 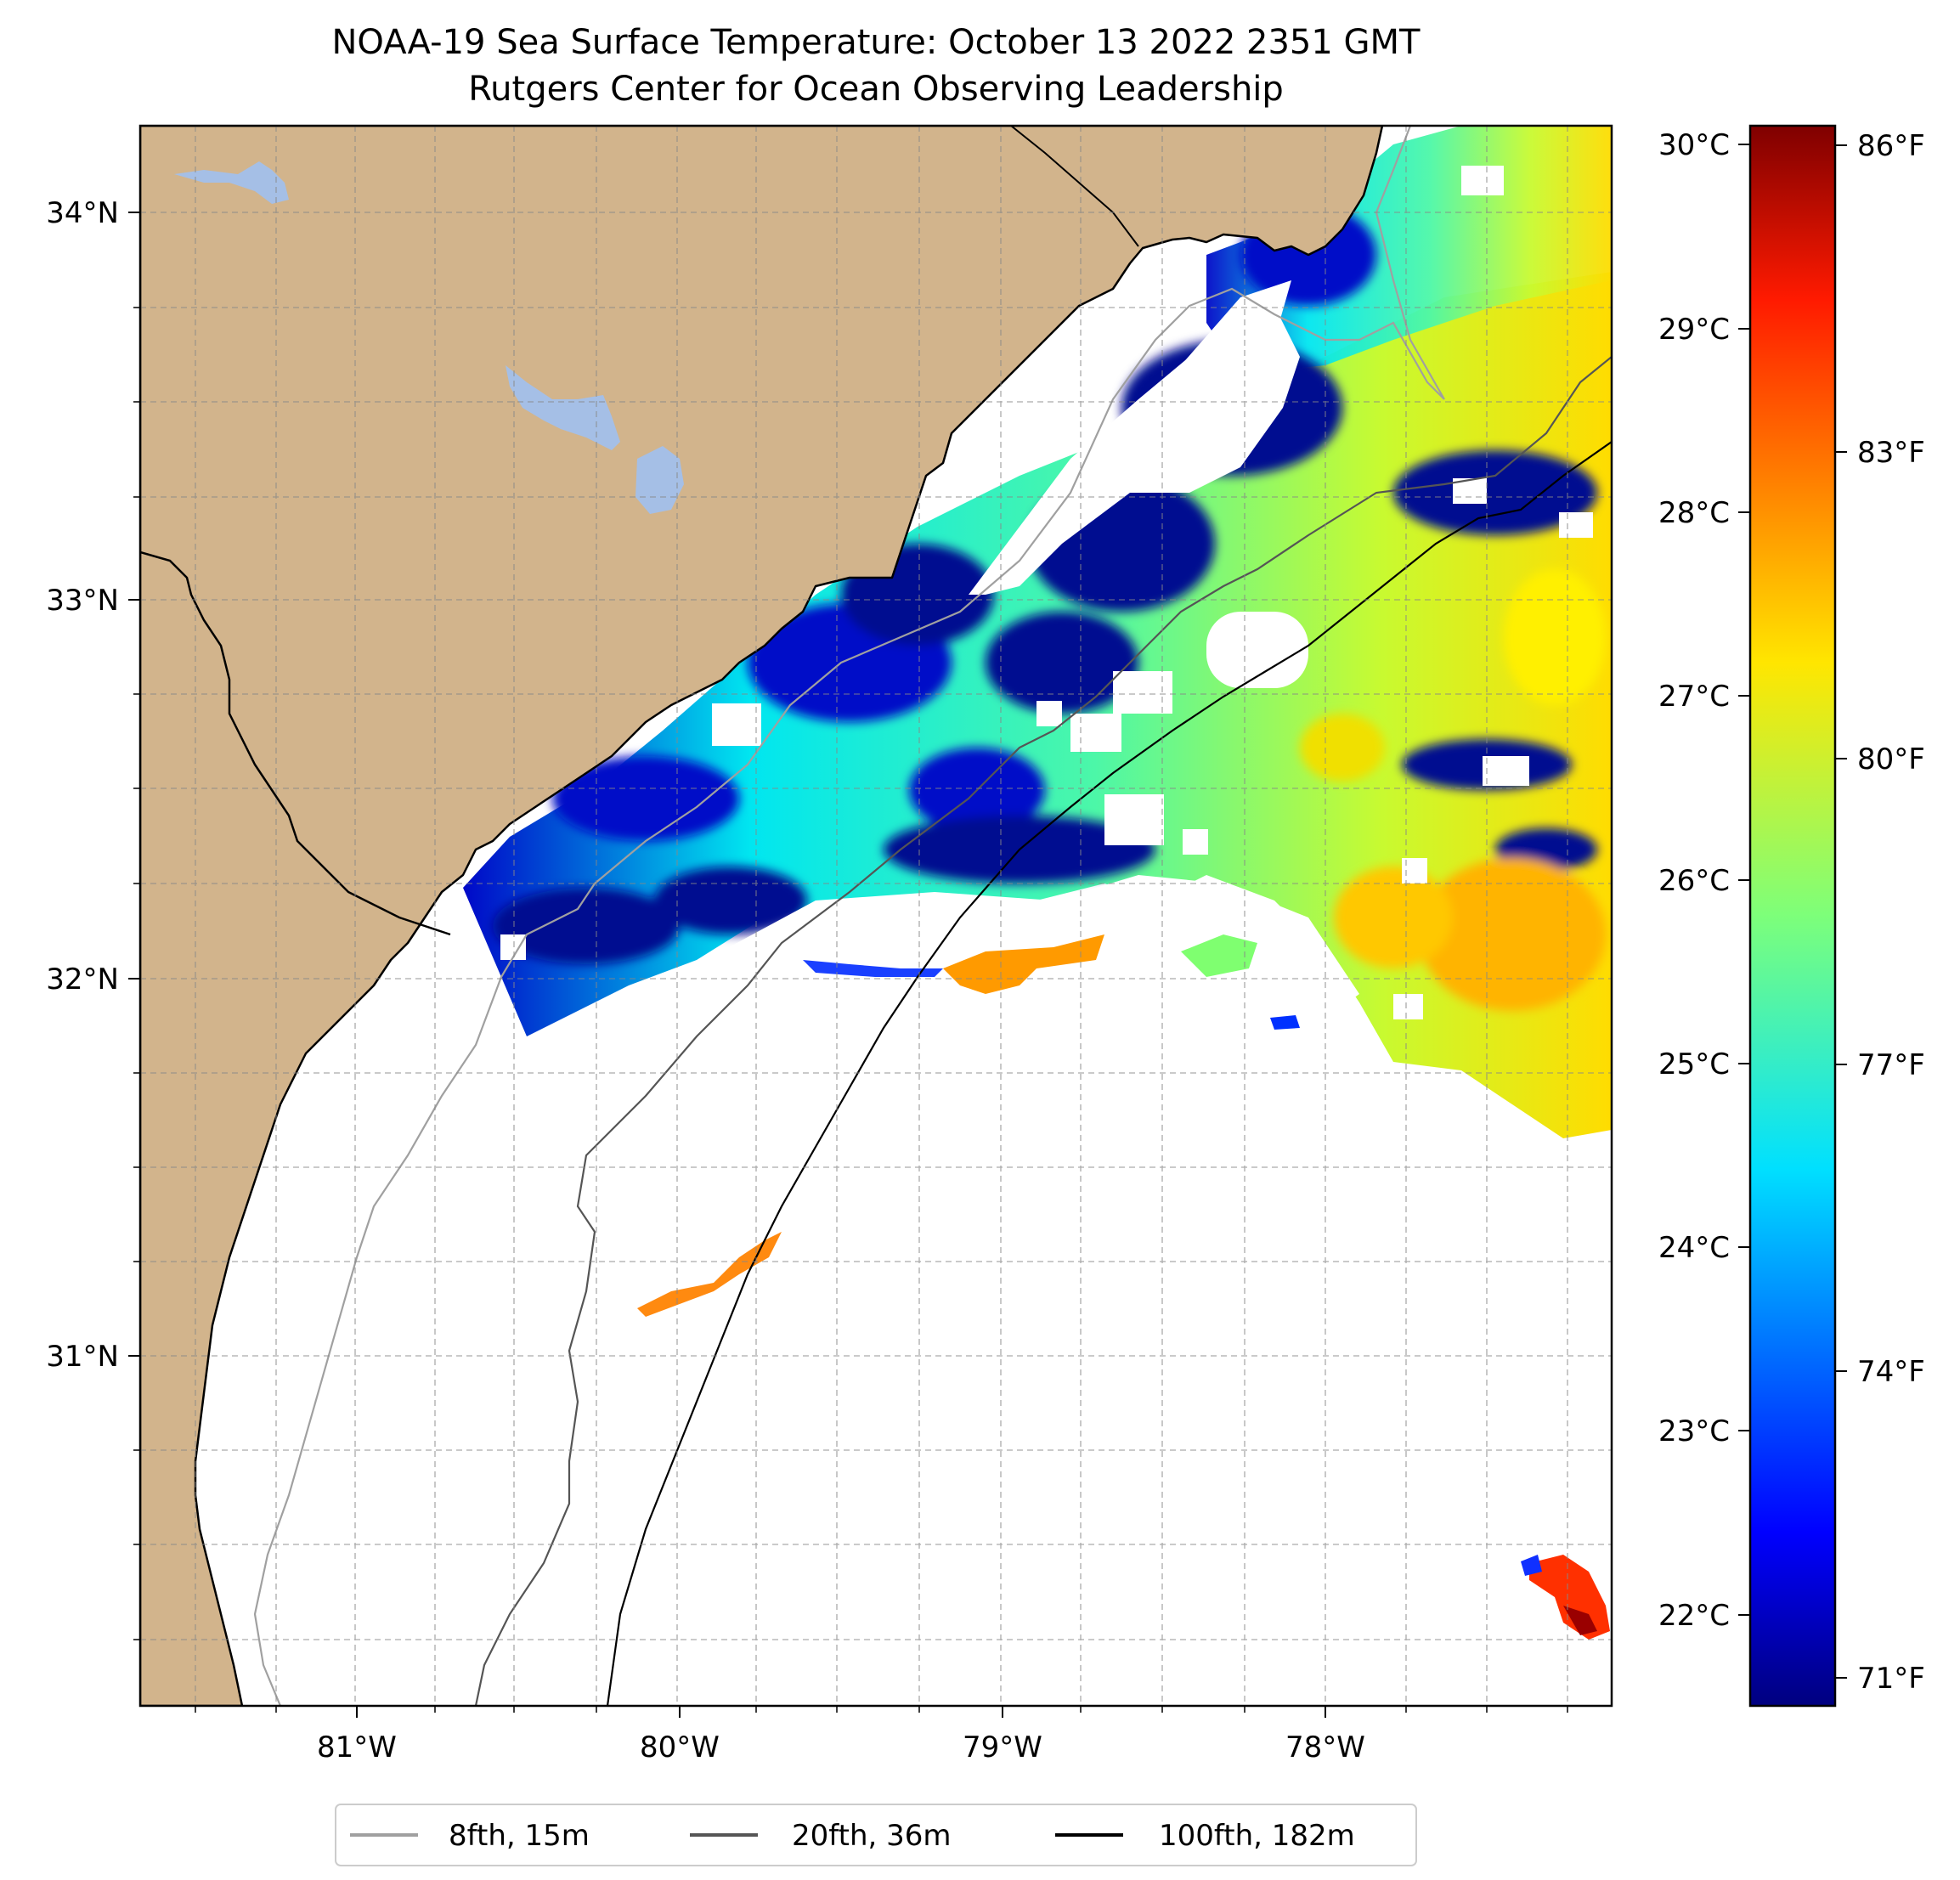 What do you see at coordinates (1891, 1065) in the screenshot?
I see `colorbar-fahrenheit-label: 77°F` at bounding box center [1891, 1065].